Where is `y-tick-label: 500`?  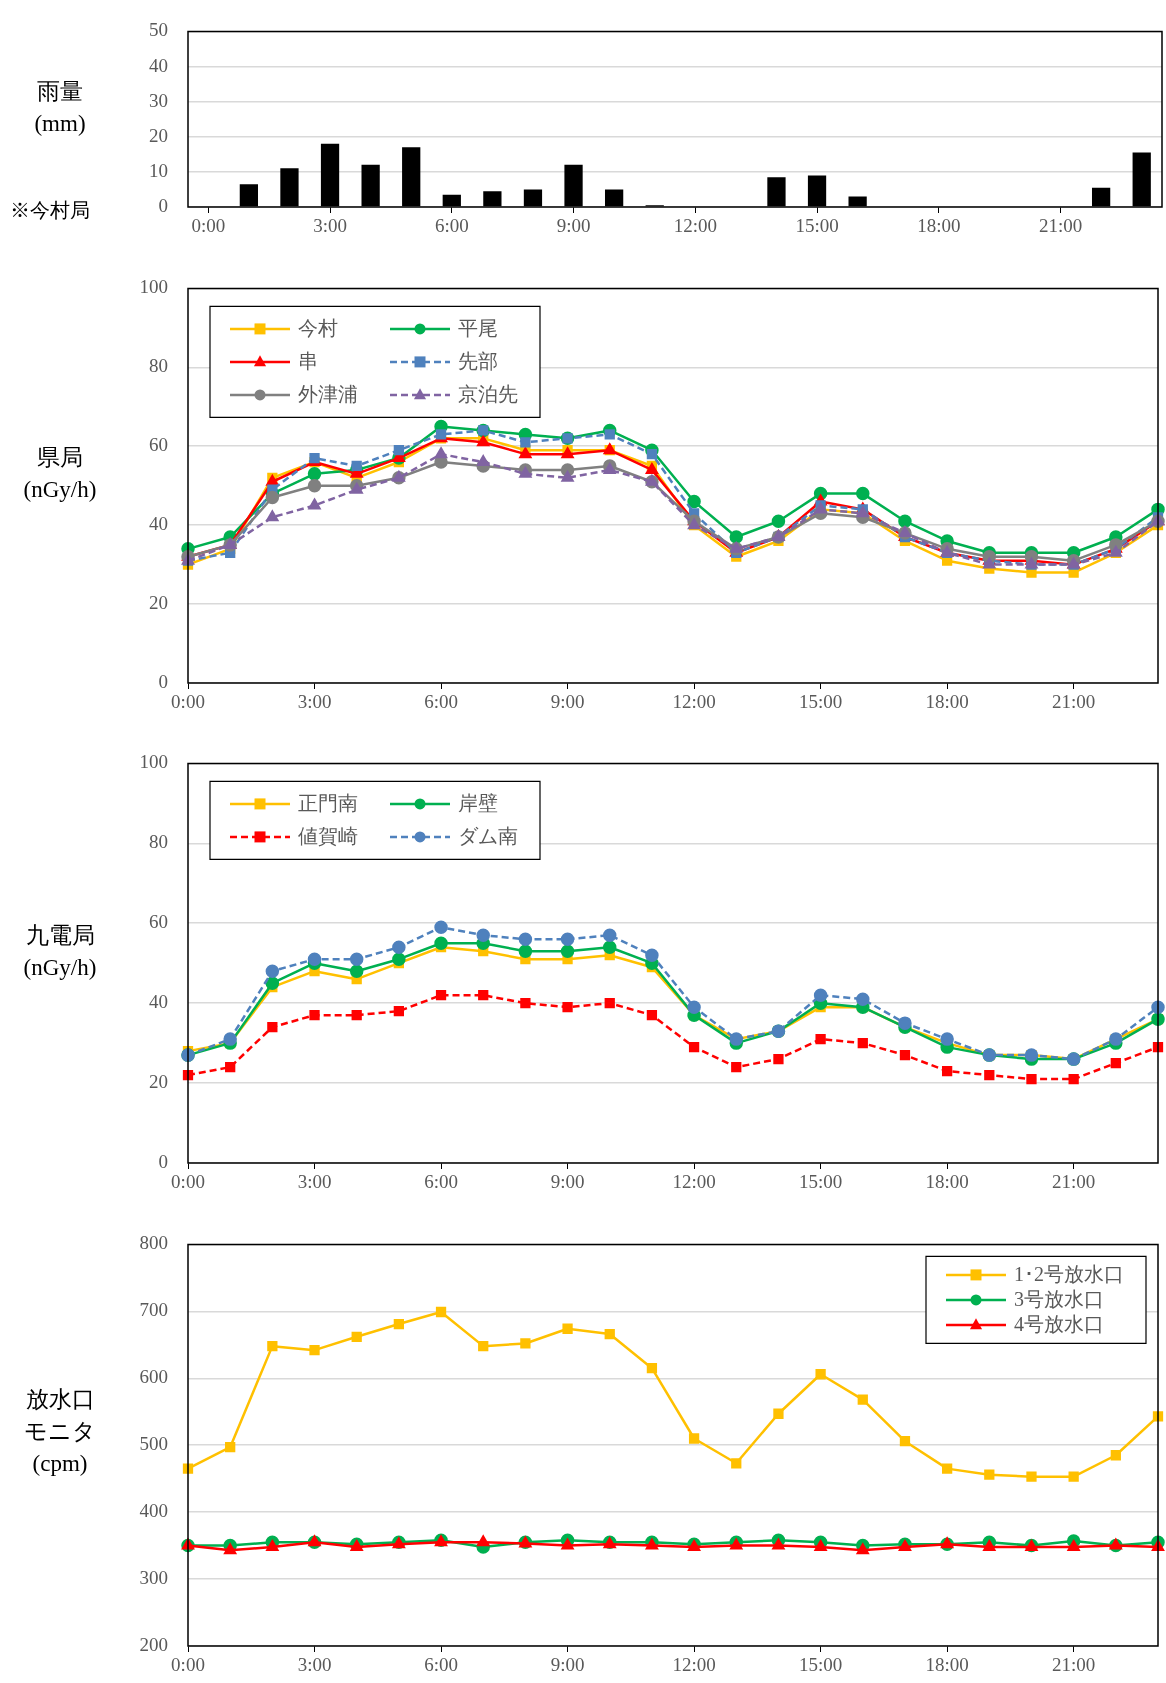 y-tick-label: 500 is located at coordinates (153, 1444).